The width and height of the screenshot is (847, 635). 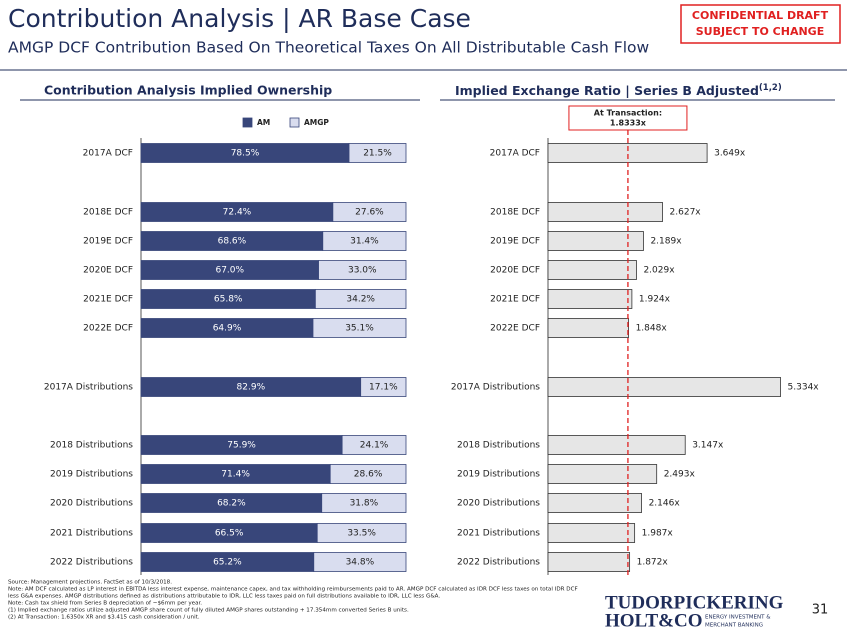 I want to click on bar-value-label: 78.5%, so click(x=245, y=154).